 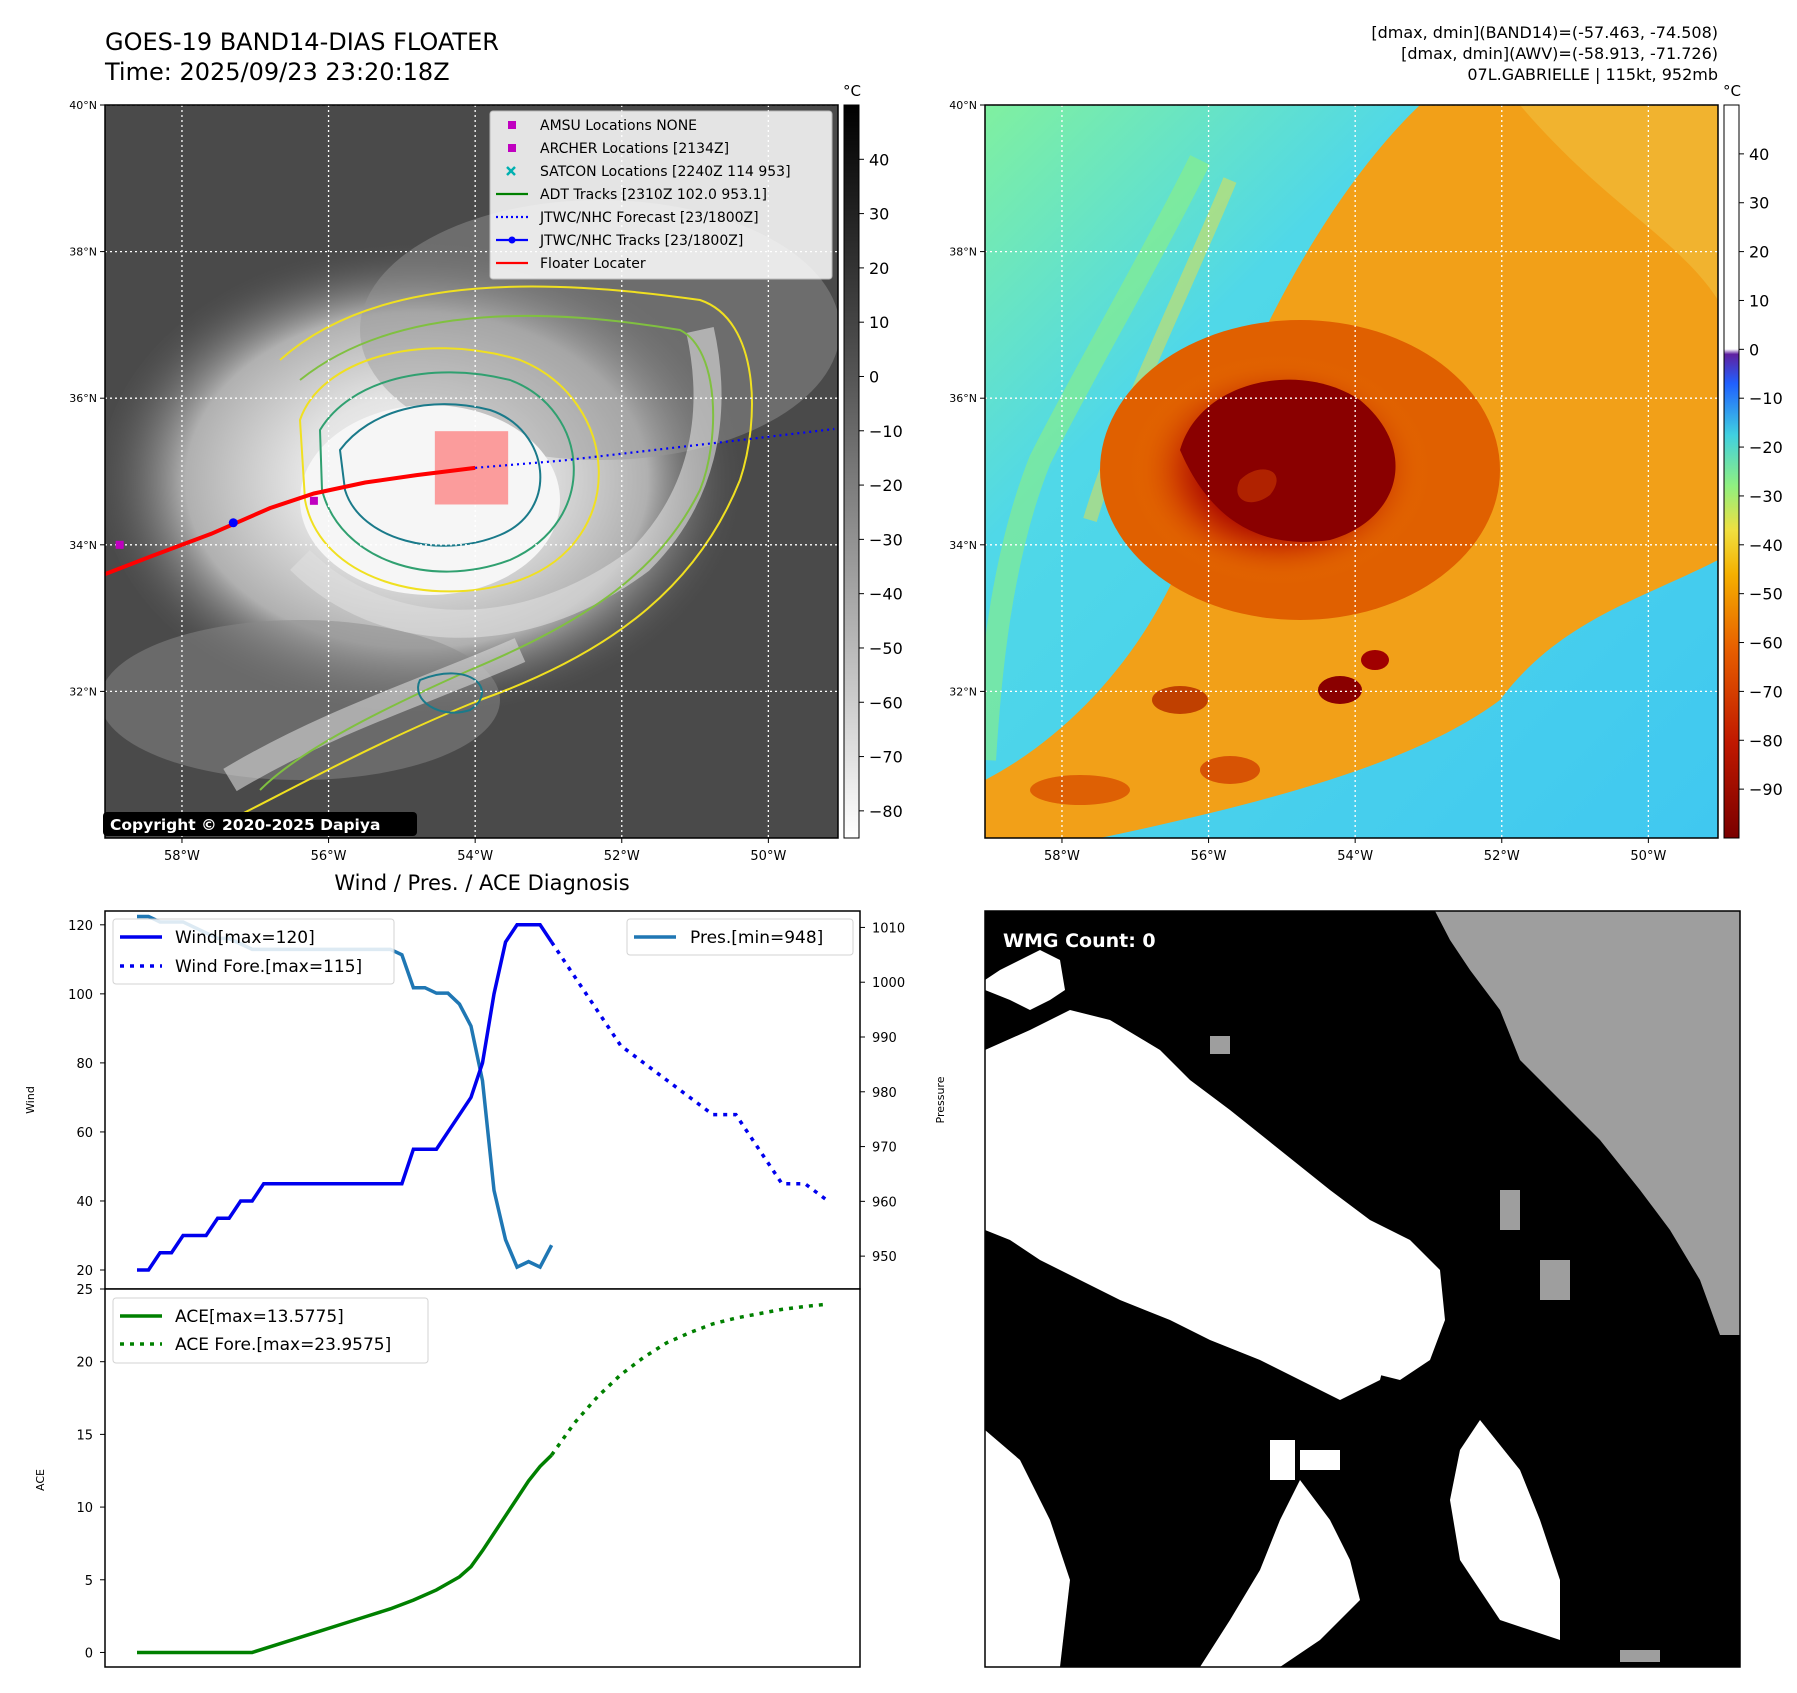 I want to click on pressure-axis-label: Pressure, so click(x=940, y=1099).